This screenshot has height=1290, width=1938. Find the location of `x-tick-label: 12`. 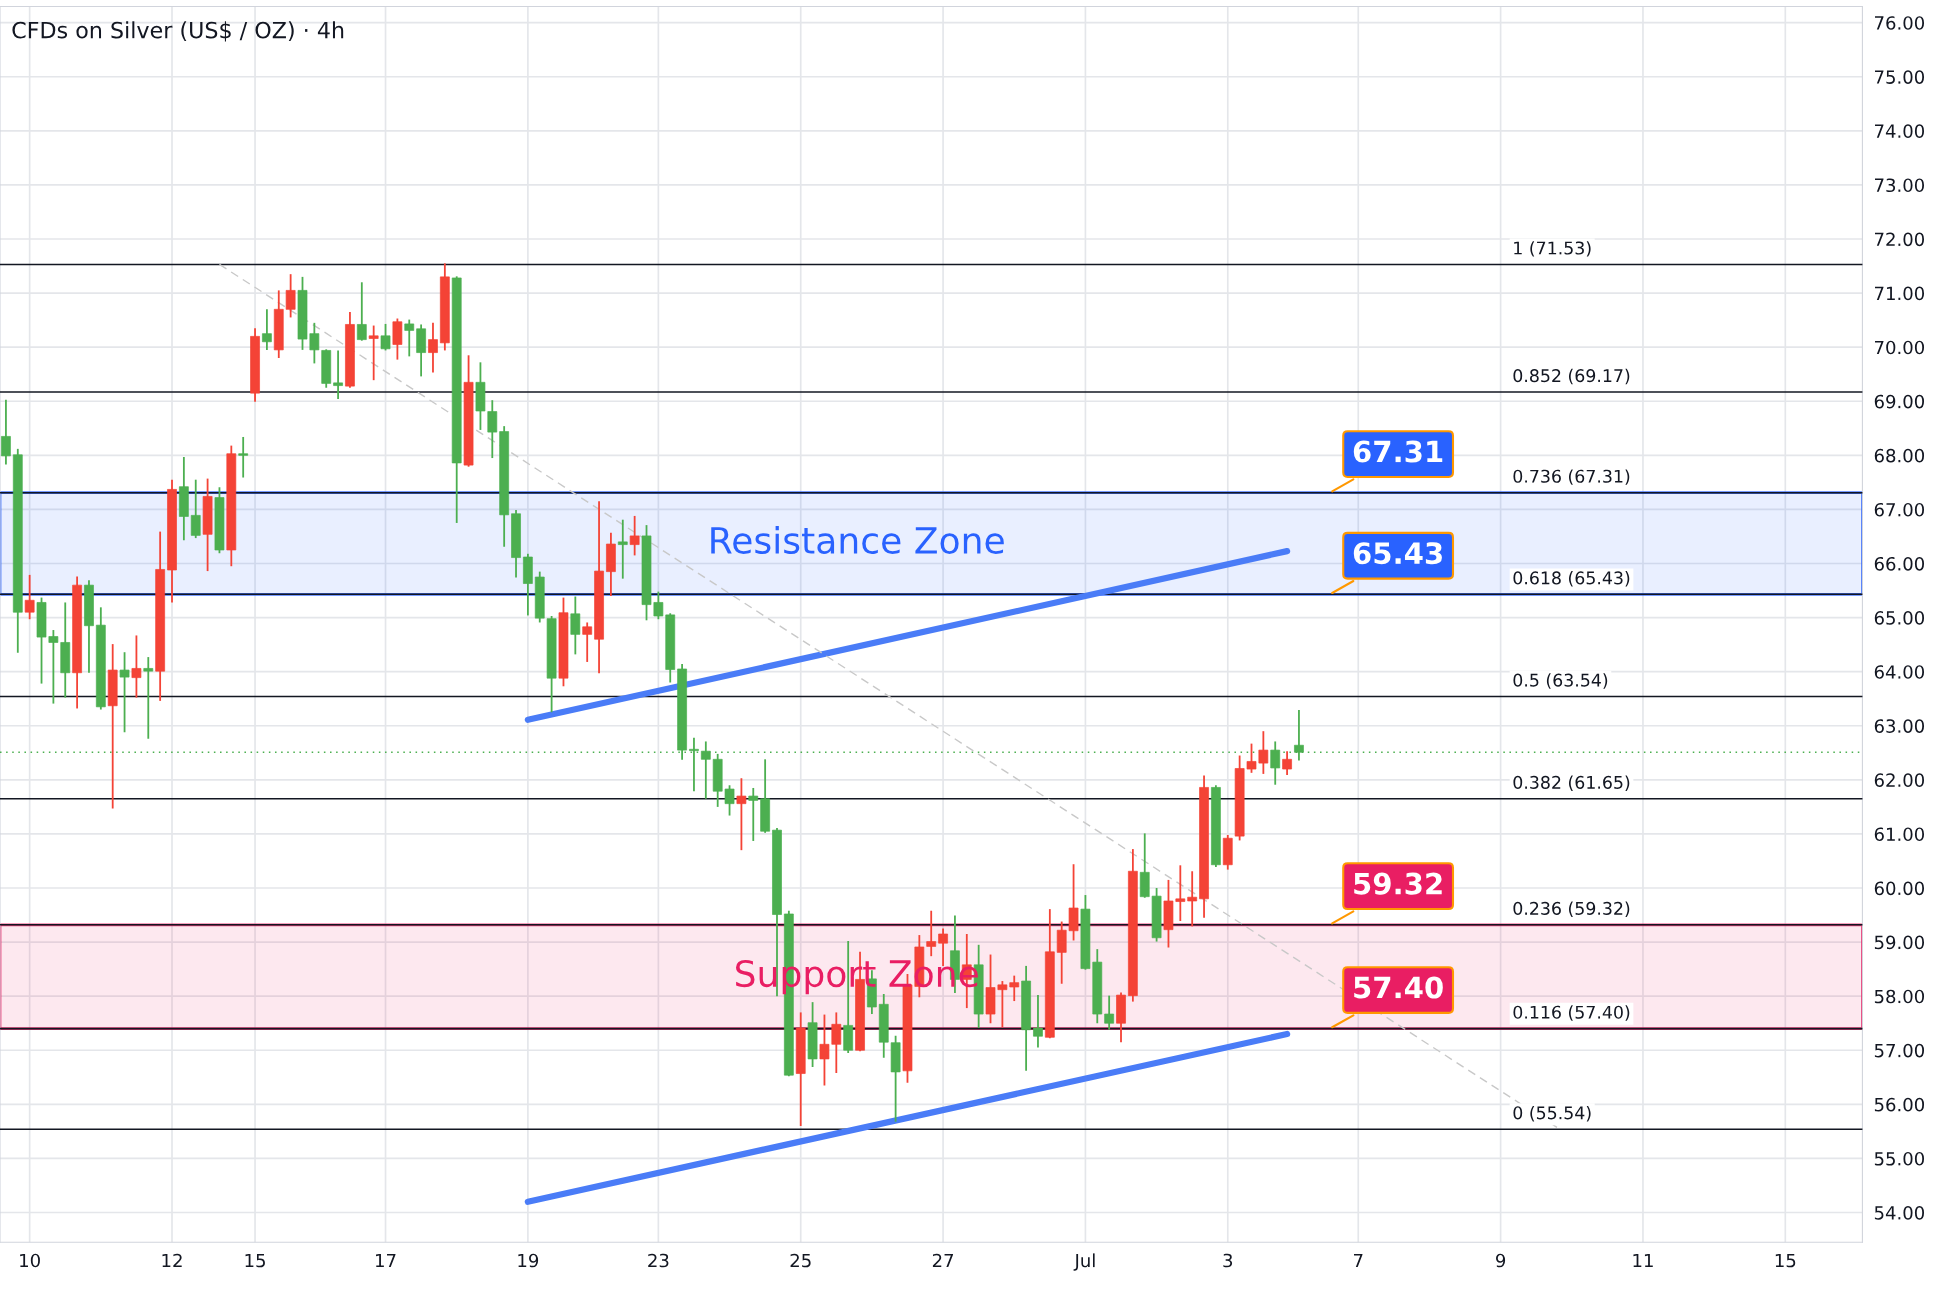

x-tick-label: 12 is located at coordinates (172, 1260).